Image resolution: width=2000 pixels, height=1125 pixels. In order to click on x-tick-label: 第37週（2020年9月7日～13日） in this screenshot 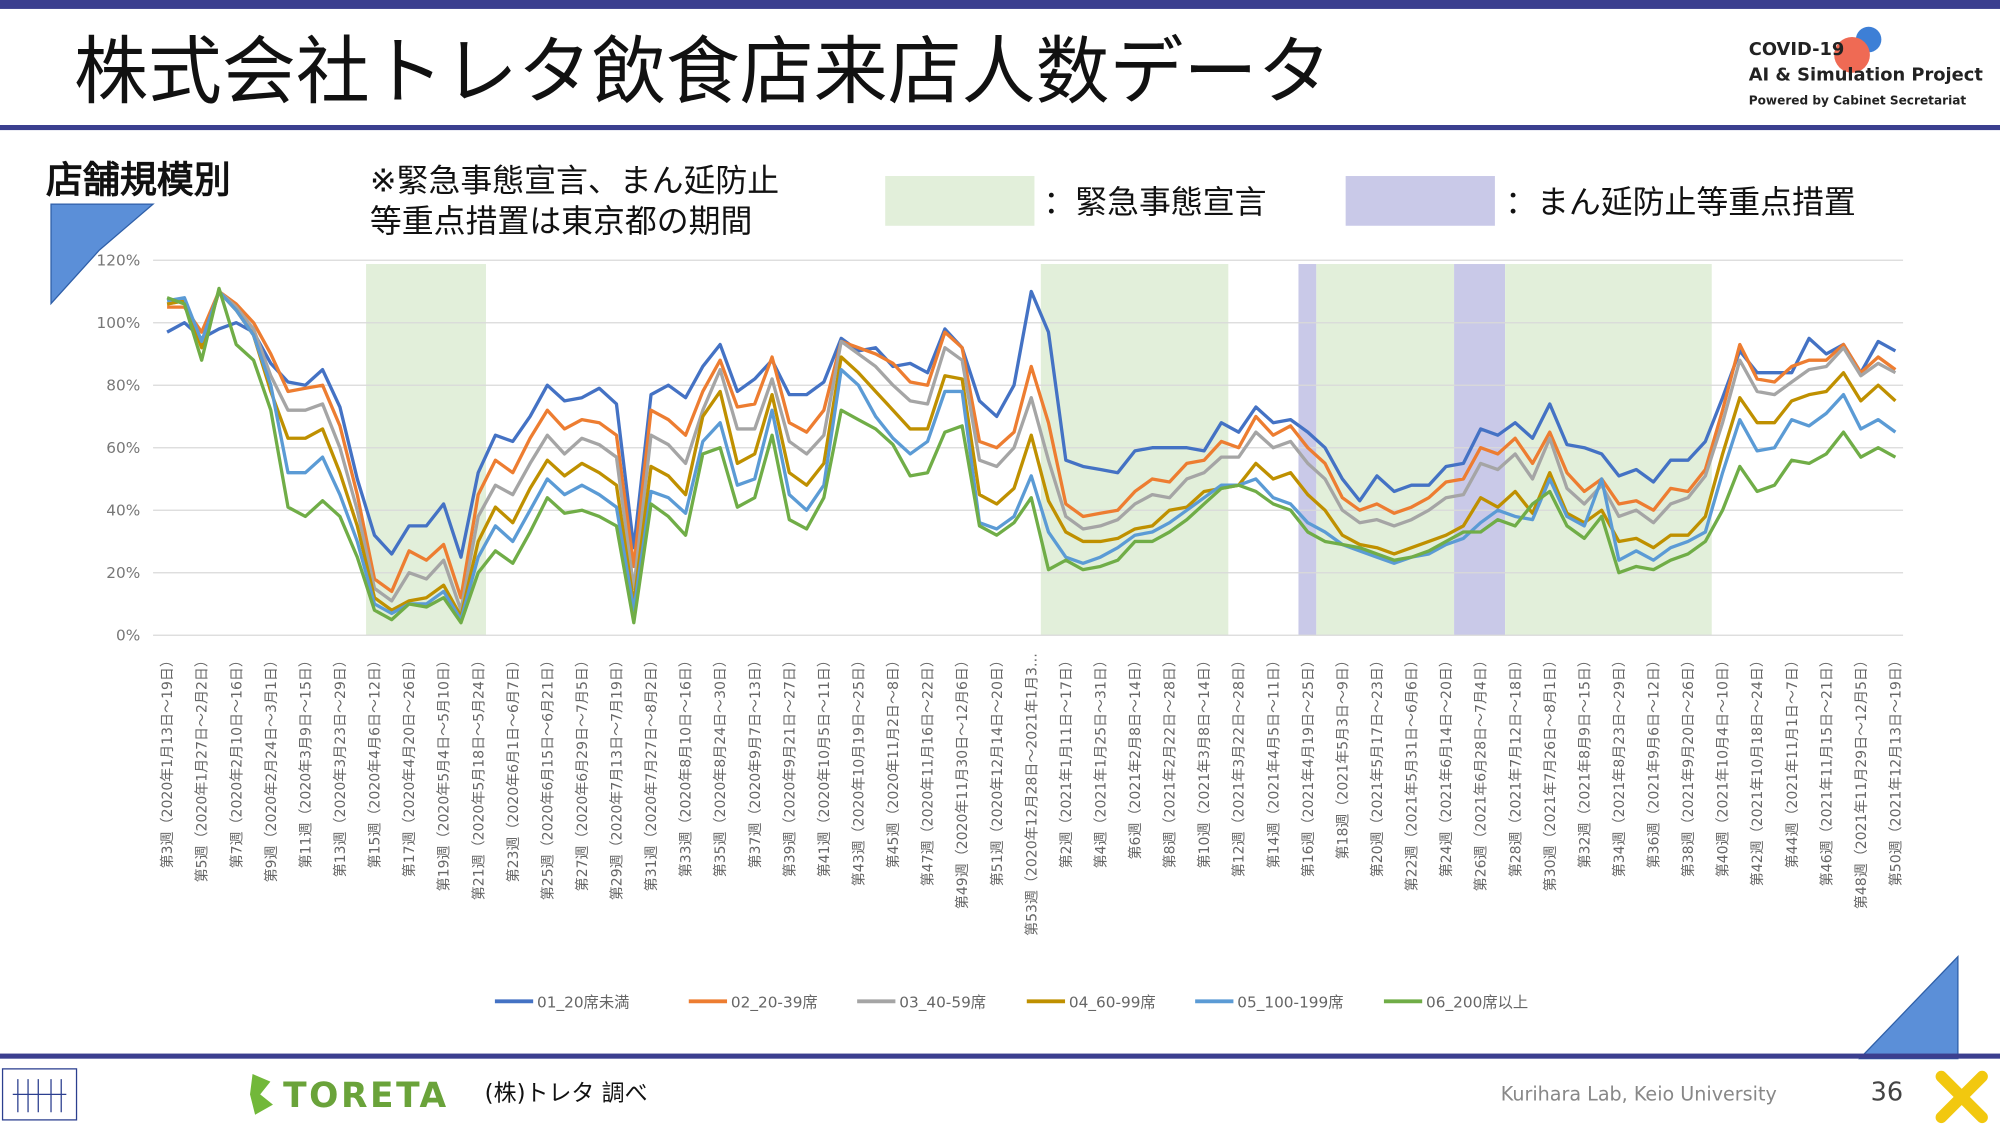, I will do `click(755, 760)`.